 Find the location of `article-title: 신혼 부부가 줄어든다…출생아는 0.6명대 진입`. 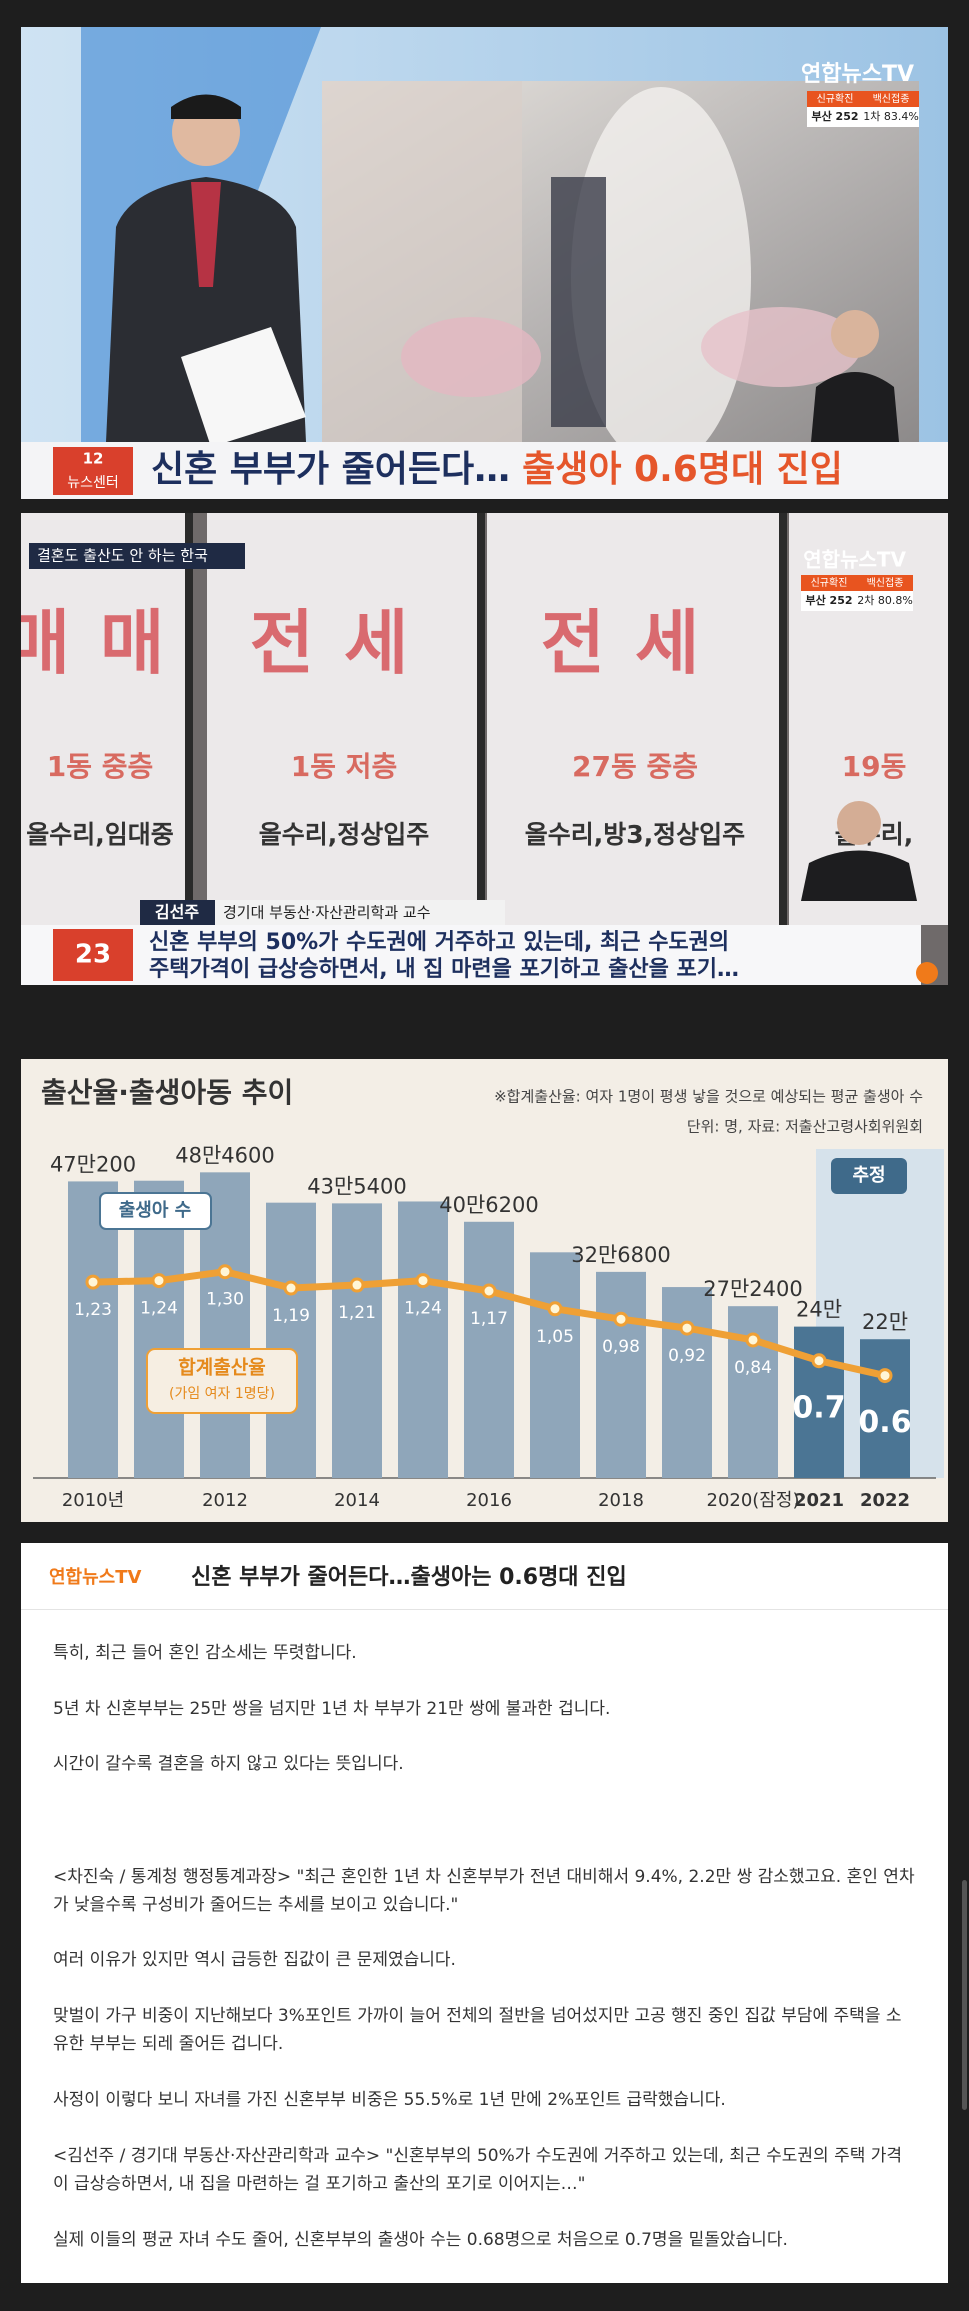

article-title: 신혼 부부가 줄어든다…출생아는 0.6명대 진입 is located at coordinates (409, 1577).